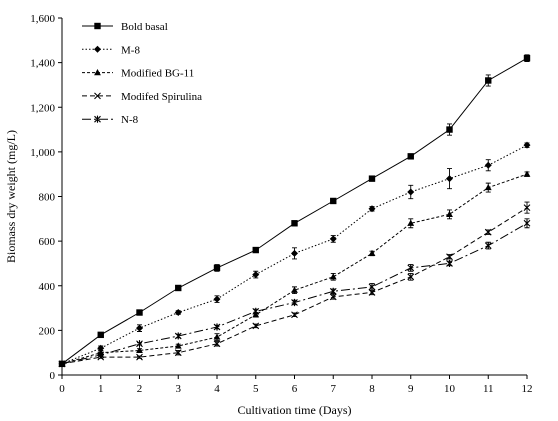 This screenshot has width=558, height=421. Describe the element at coordinates (157, 74) in the screenshot. I see `legend-label: Modified BG-11` at that location.